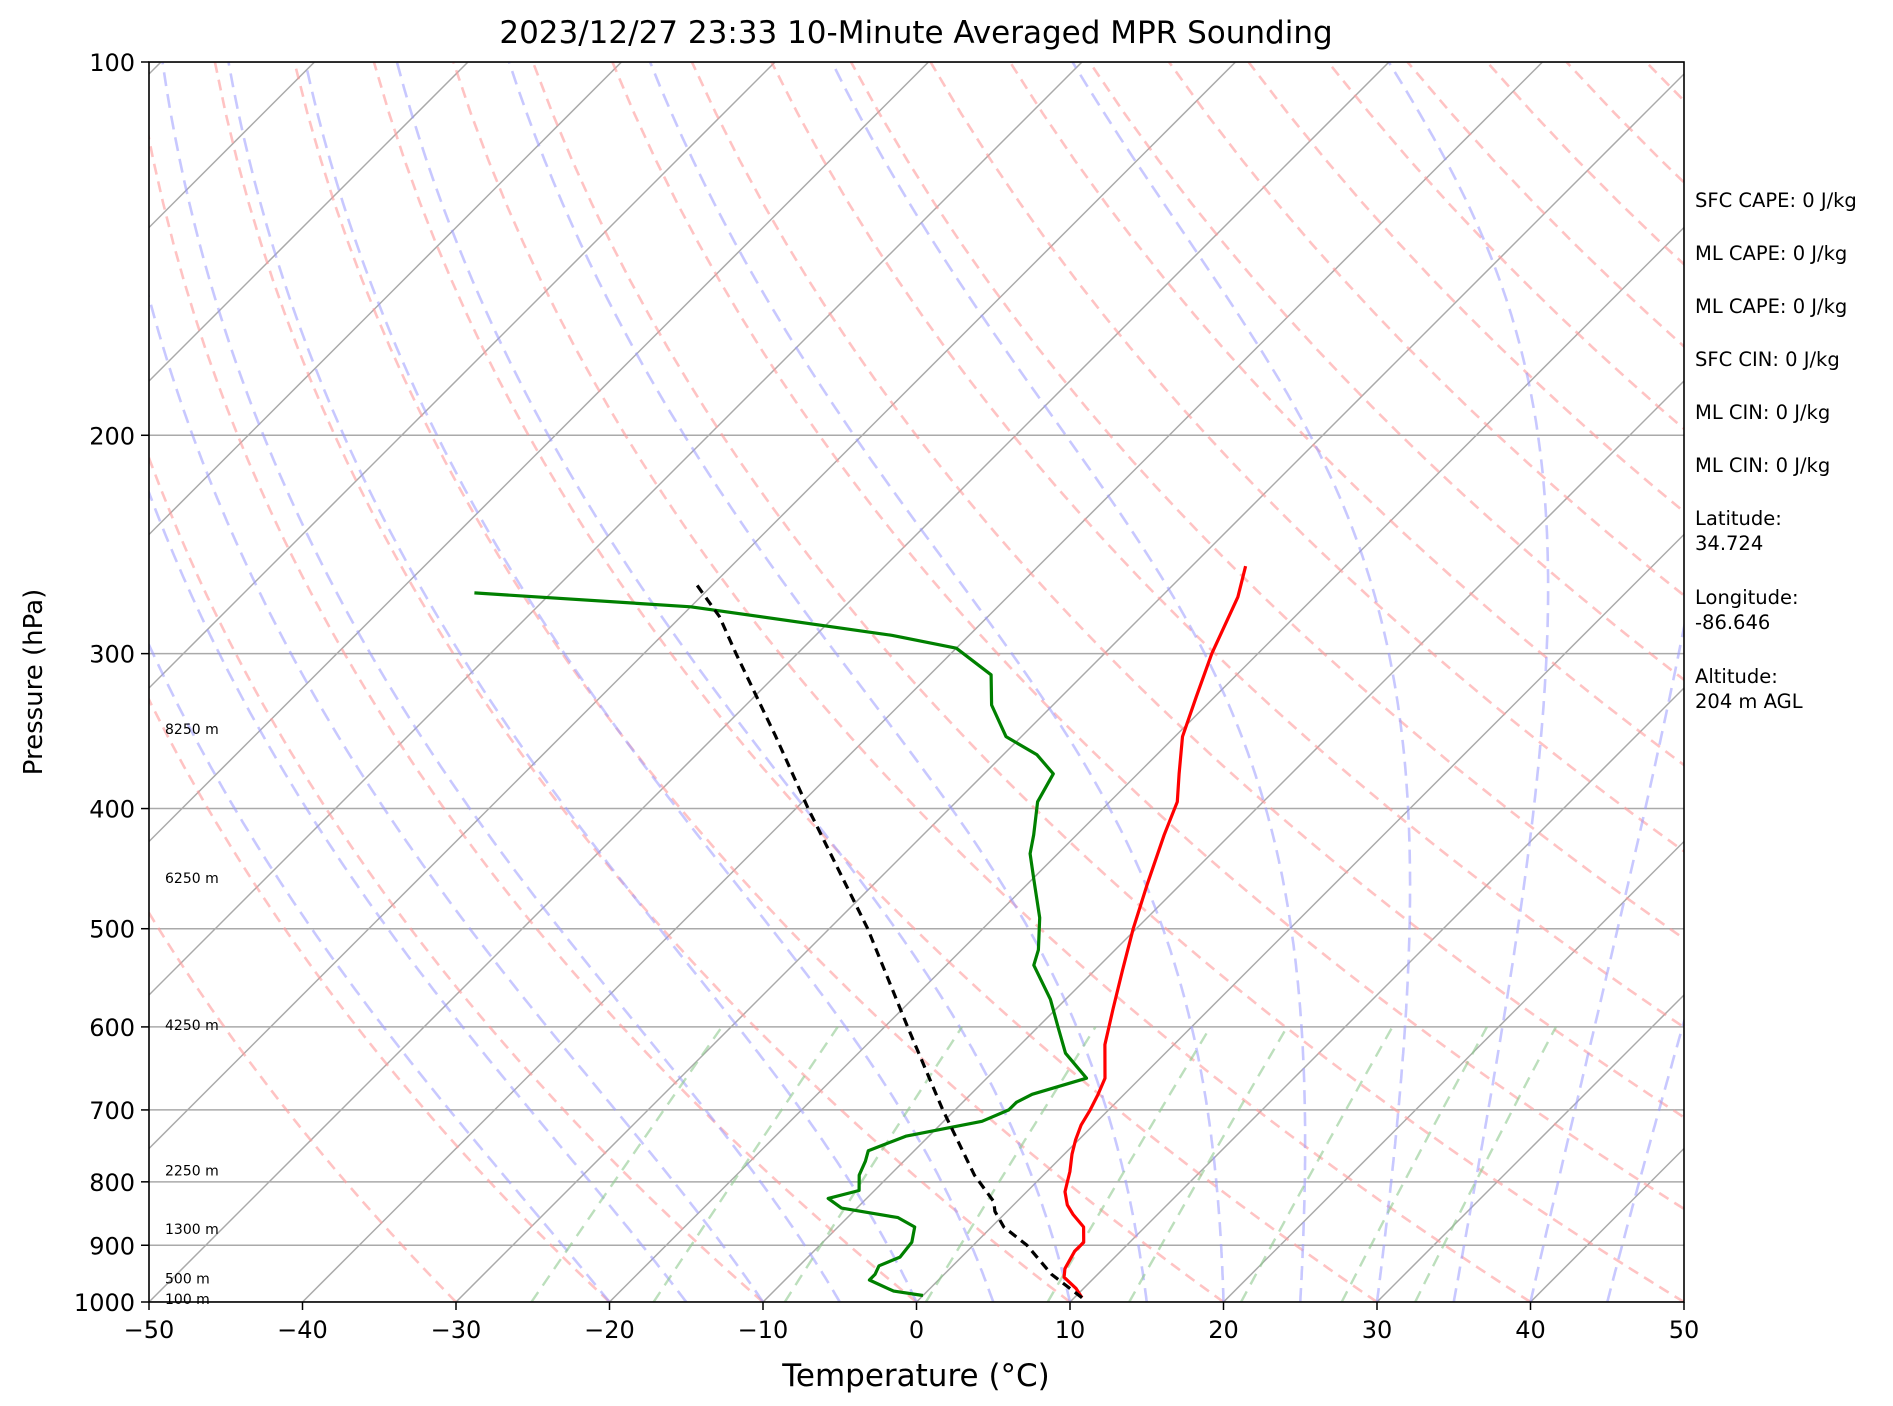 The width and height of the screenshot is (1893, 1406). I want to click on y-axis-ticks: 100 200 300 400 500 600 700 800 900 1000, so click(111, 683).